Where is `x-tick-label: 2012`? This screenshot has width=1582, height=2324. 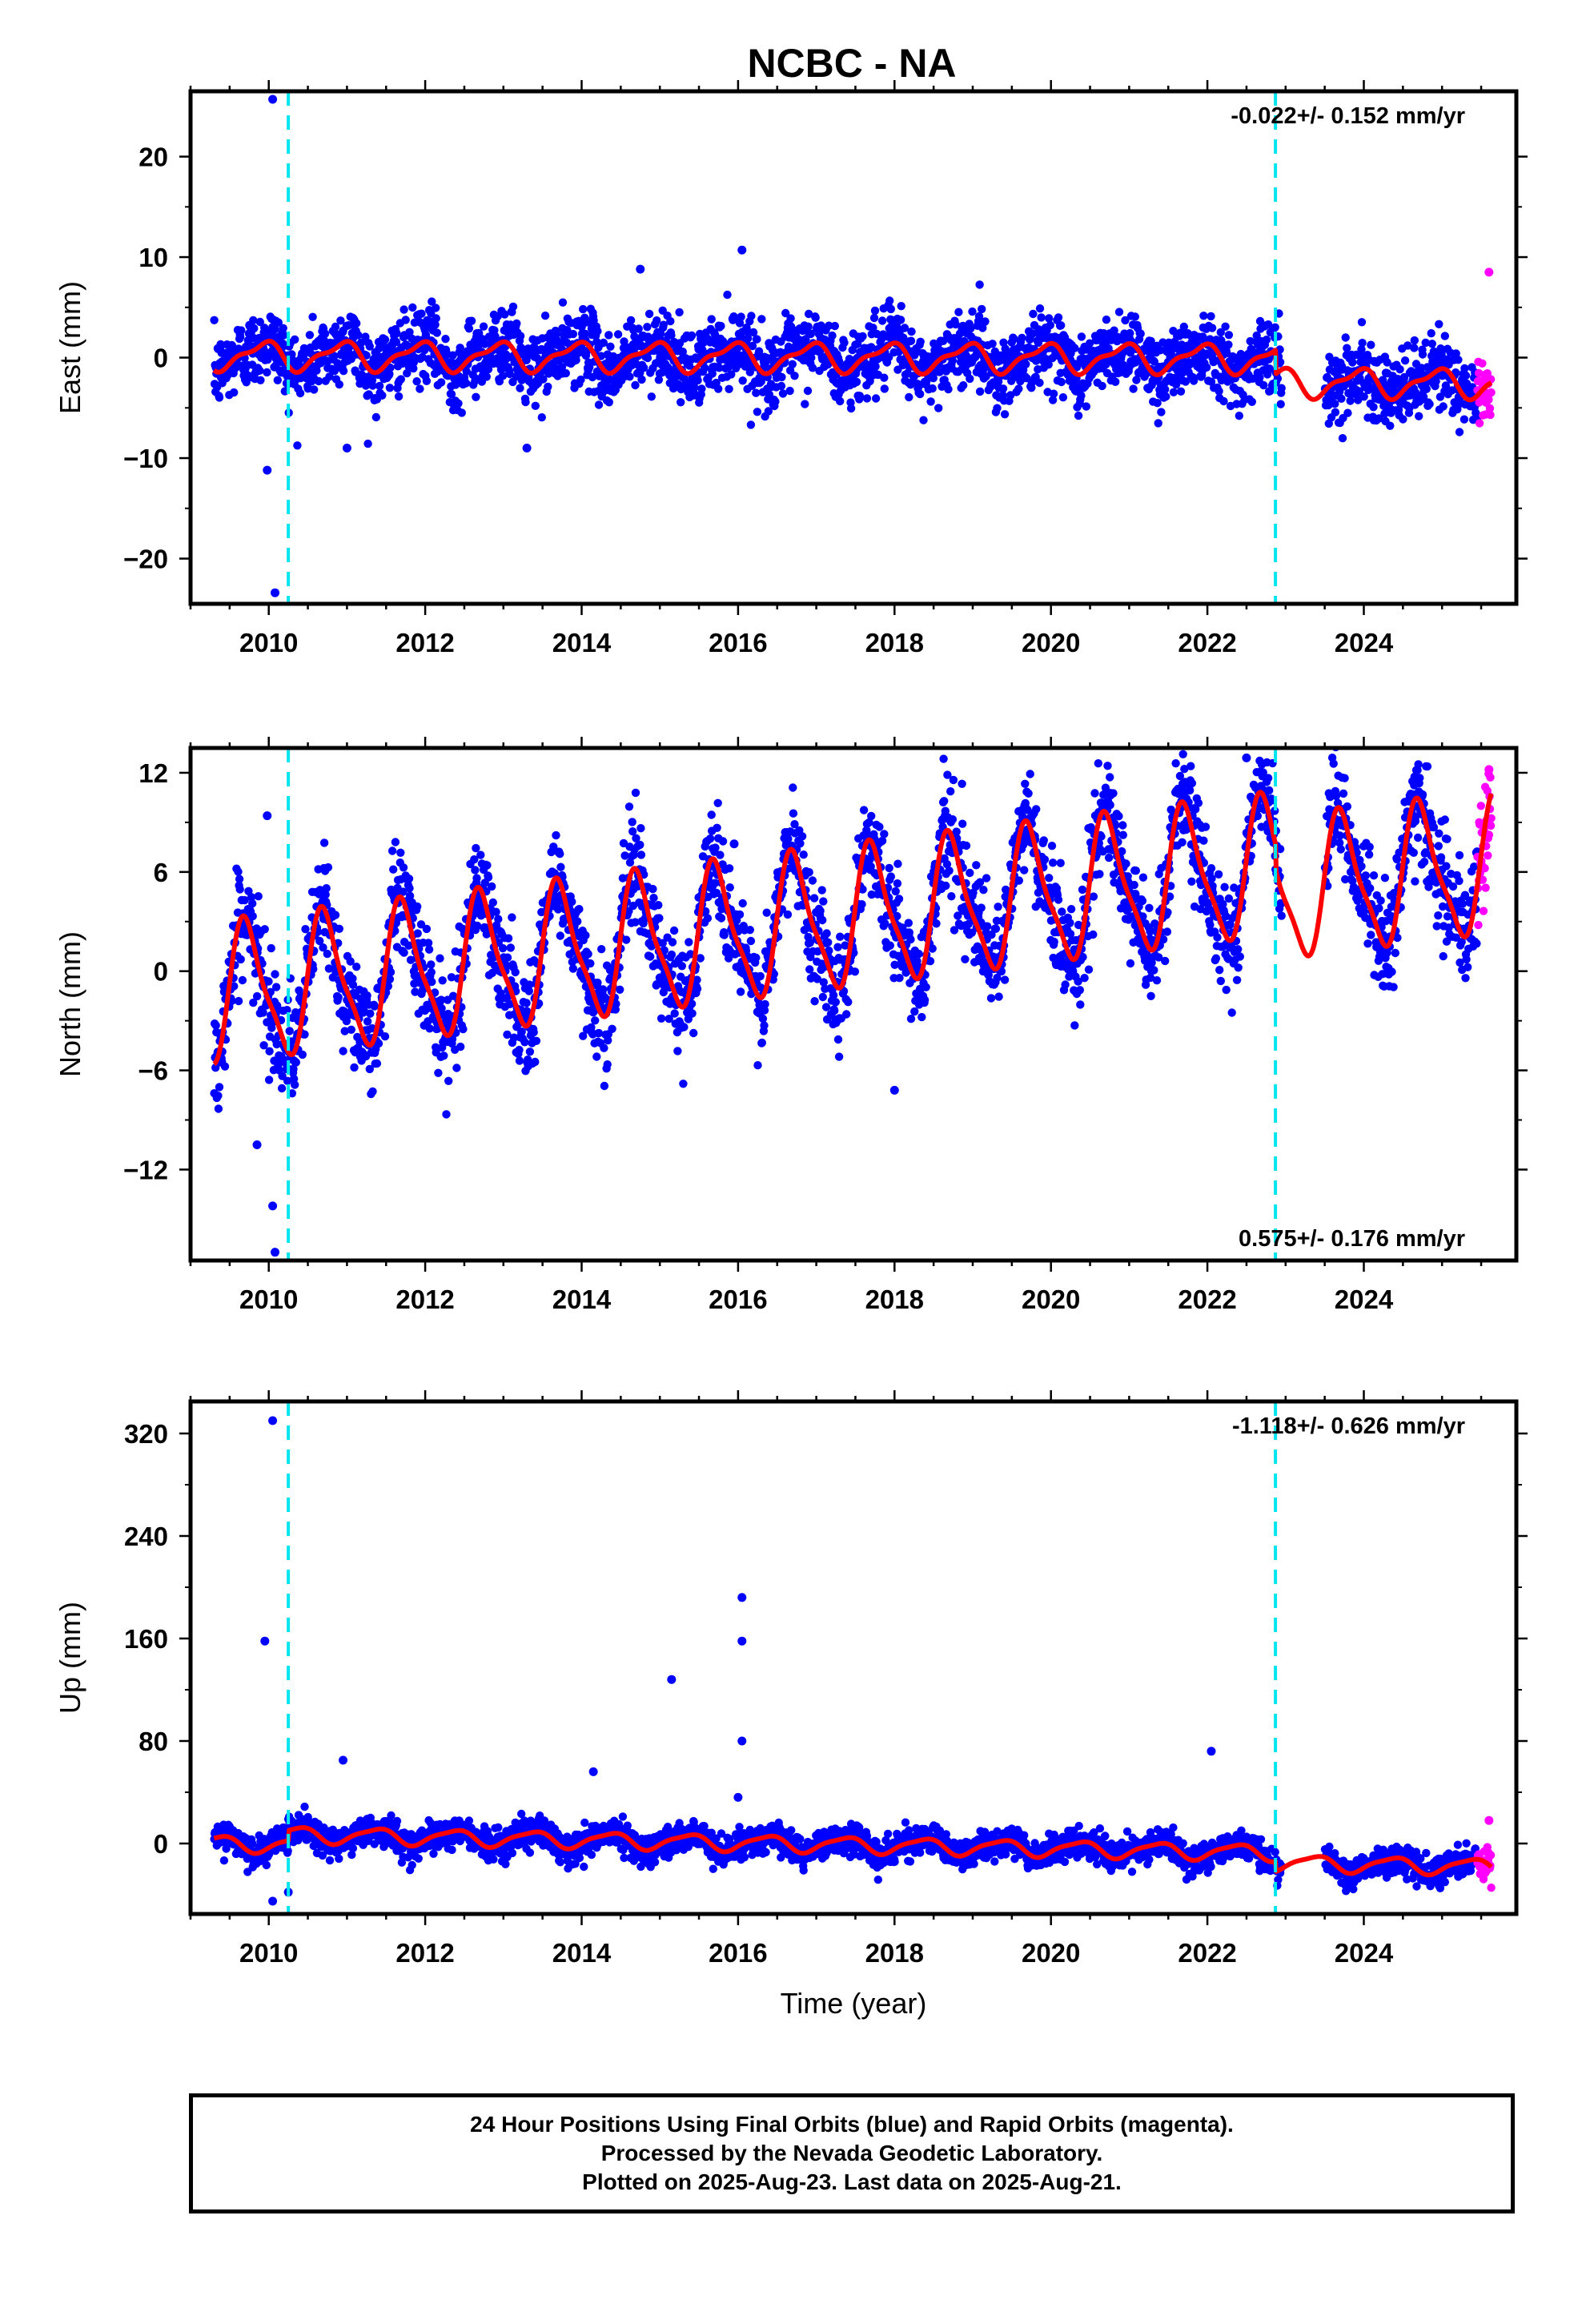
x-tick-label: 2012 is located at coordinates (425, 642).